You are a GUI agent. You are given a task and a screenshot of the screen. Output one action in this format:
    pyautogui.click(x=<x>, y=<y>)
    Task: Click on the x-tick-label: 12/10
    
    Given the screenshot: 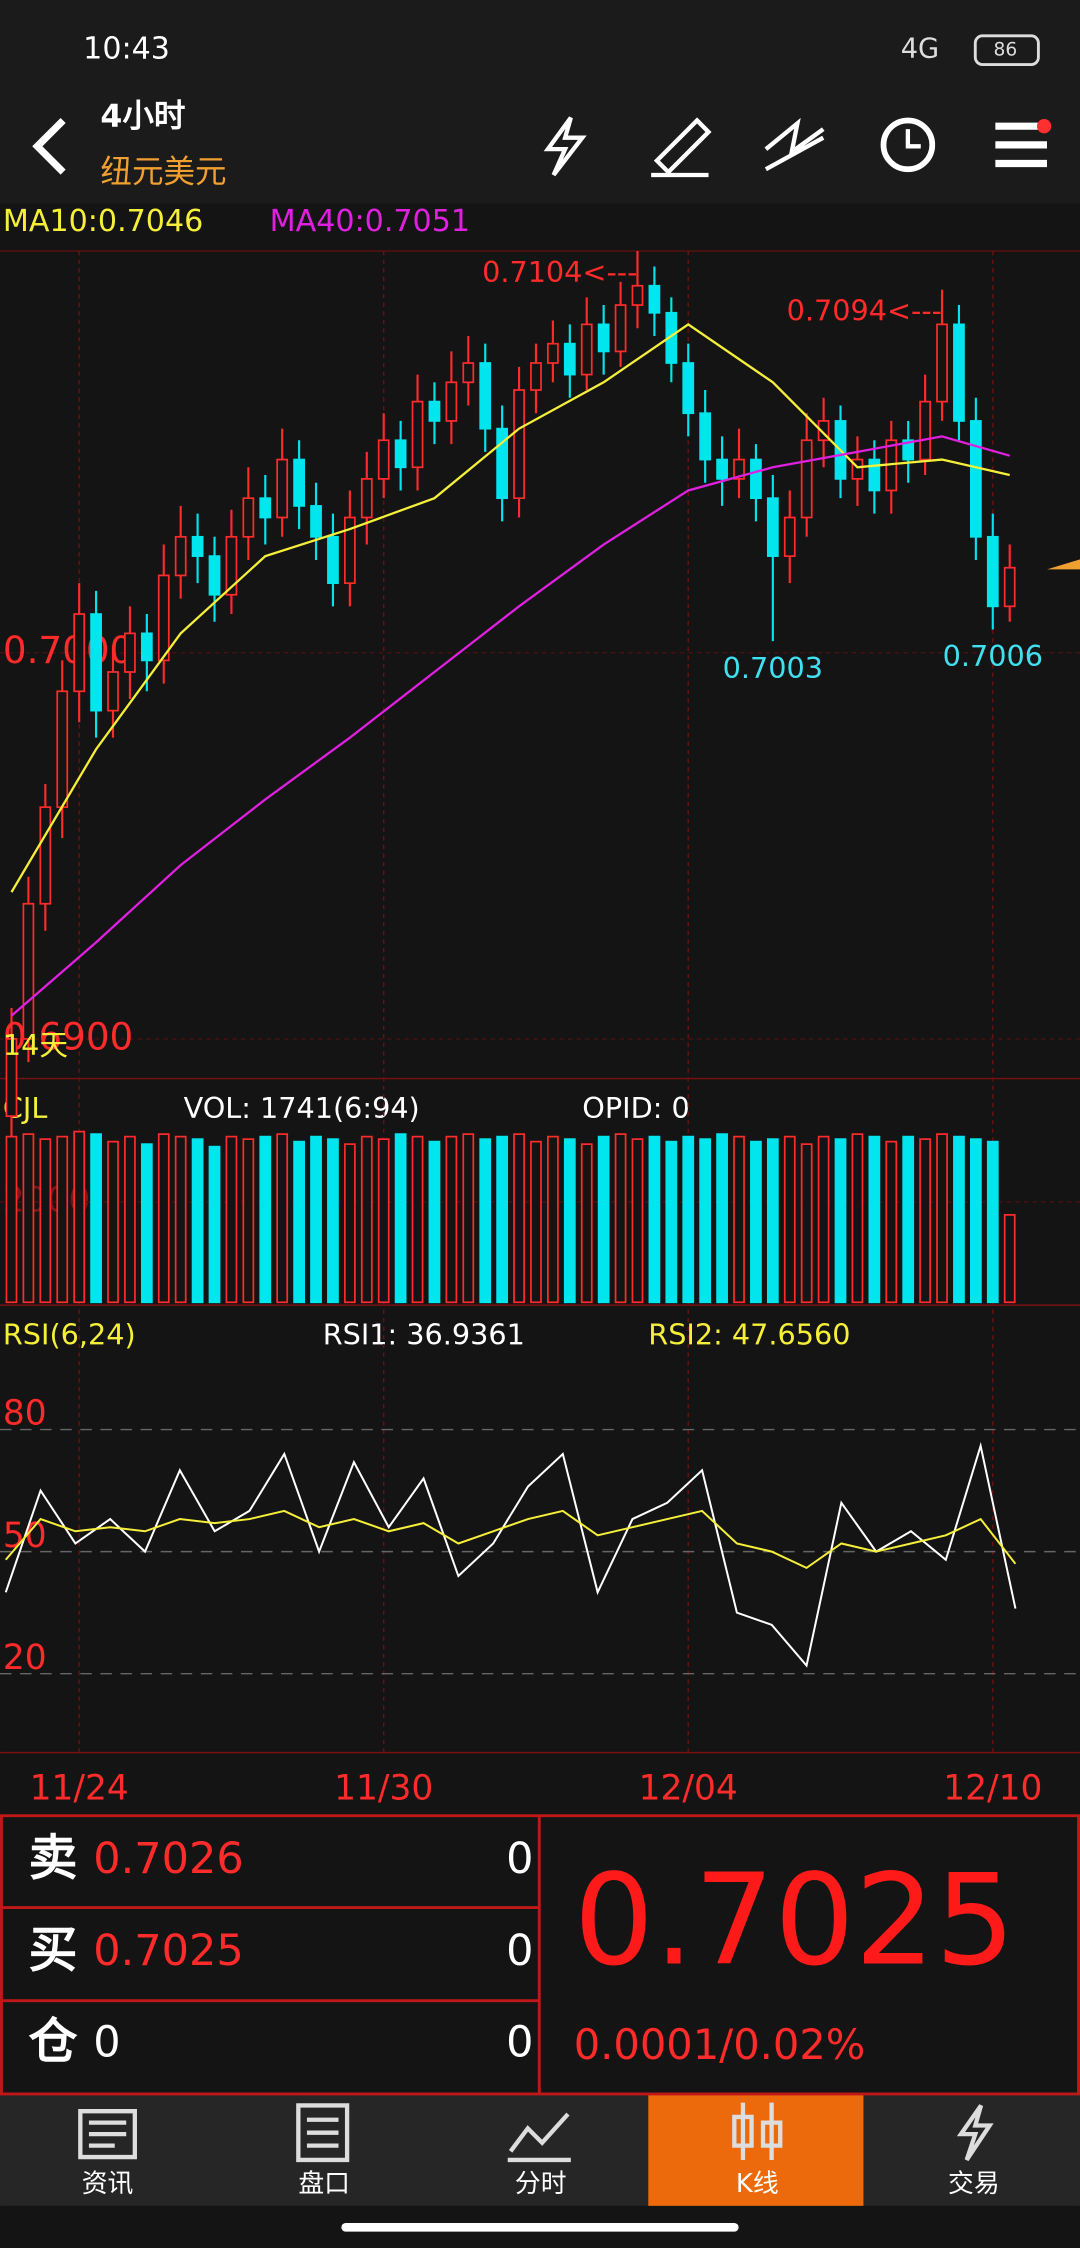 What is the action you would take?
    pyautogui.click(x=992, y=1788)
    